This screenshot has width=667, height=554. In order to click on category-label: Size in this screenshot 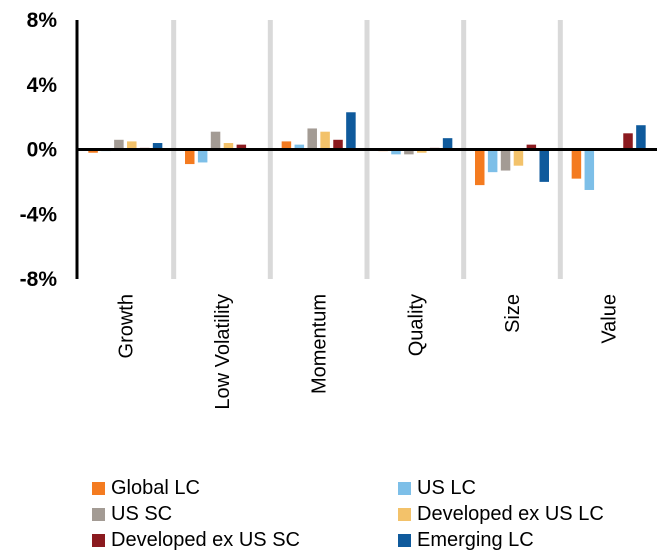, I will do `click(513, 313)`.